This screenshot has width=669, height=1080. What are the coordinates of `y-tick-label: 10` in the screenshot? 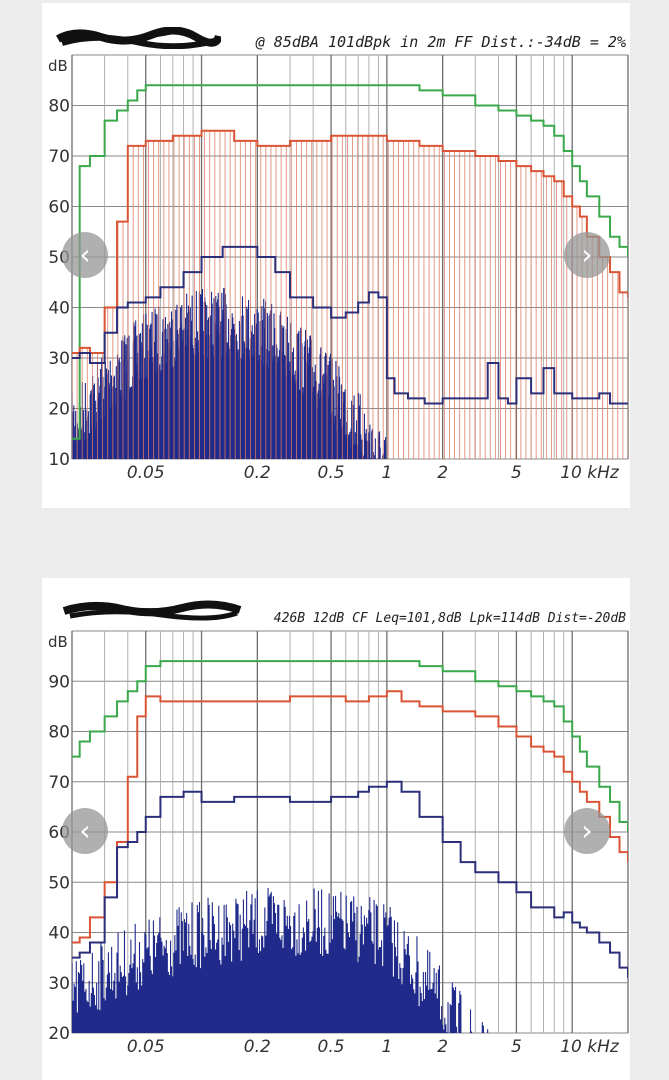 It's located at (59, 460).